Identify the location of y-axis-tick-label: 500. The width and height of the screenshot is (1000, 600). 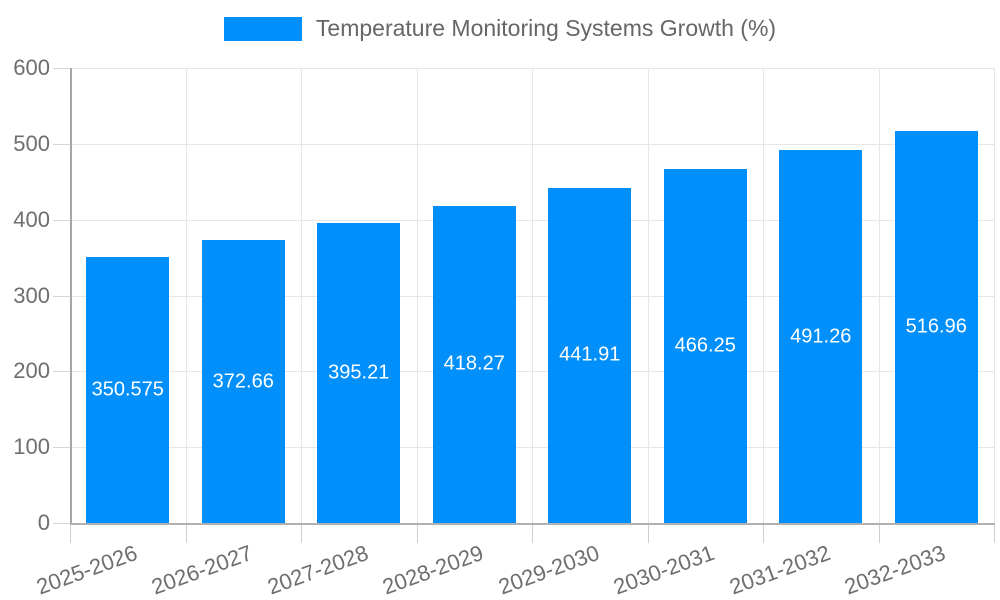
(31, 143).